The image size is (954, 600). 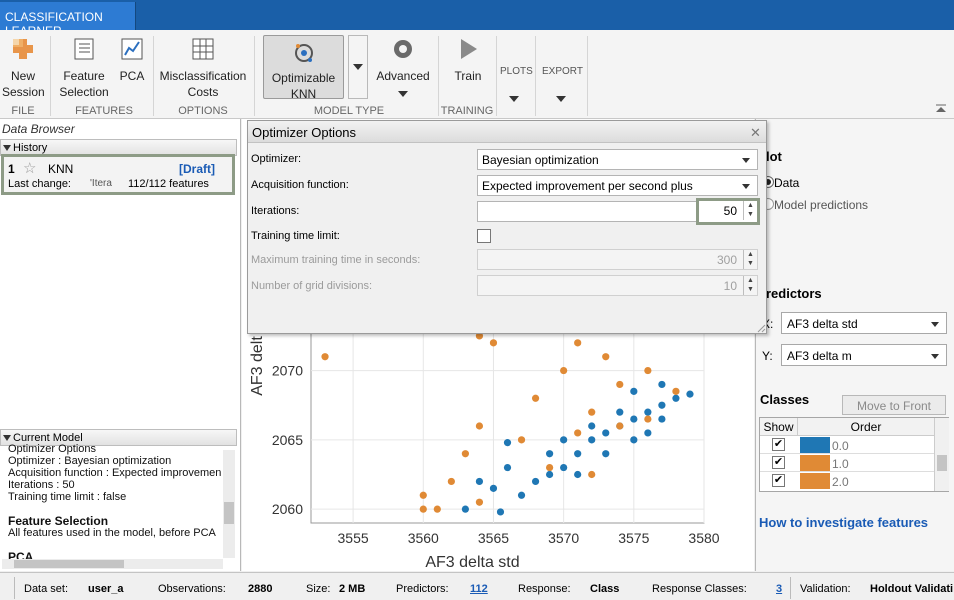 I want to click on favorite-star-icon: ☆, so click(x=30, y=168).